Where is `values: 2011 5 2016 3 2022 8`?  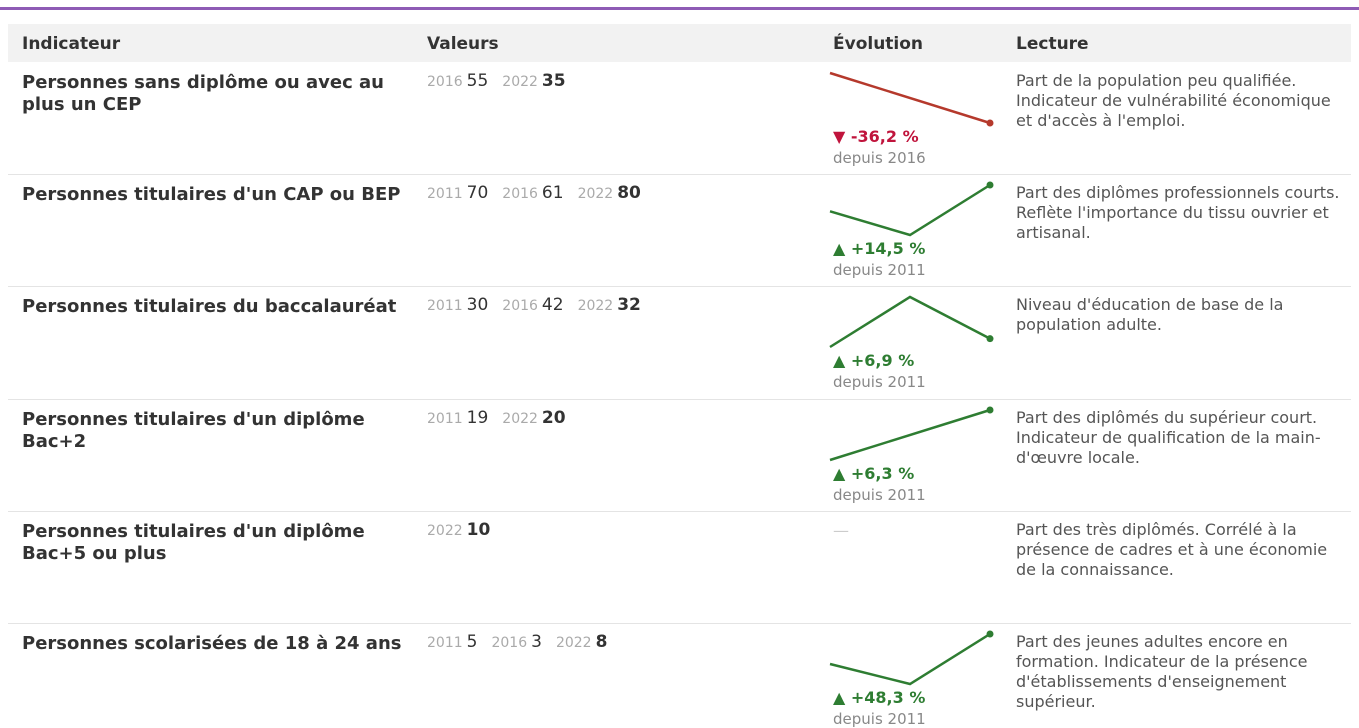 values: 2011 5 2016 3 2022 8 is located at coordinates (524, 642).